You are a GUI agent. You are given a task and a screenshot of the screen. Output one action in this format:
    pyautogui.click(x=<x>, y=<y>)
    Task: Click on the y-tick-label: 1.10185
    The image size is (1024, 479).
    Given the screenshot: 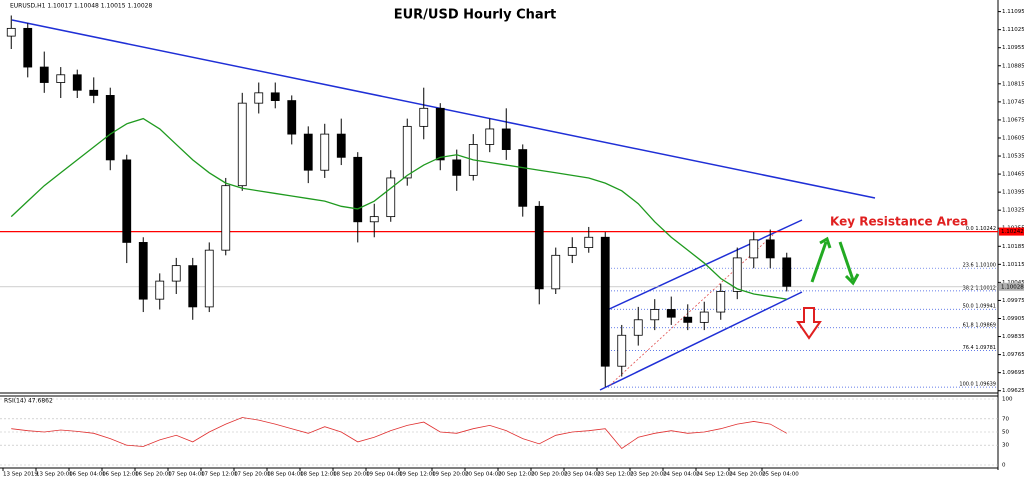 What is the action you would take?
    pyautogui.click(x=1013, y=247)
    